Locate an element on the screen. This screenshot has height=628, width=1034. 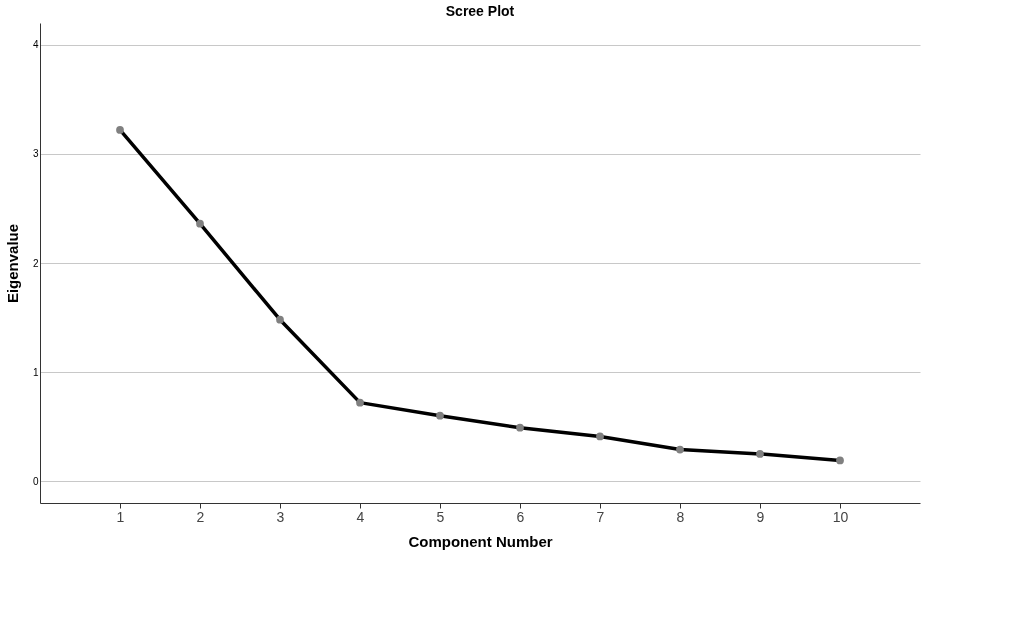
x-axis-title: Component Number is located at coordinates (480, 541).